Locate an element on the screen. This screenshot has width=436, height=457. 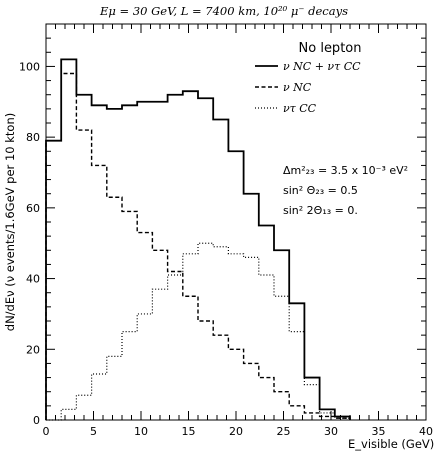
y-tick-label: 100 is located at coordinates (29, 66).